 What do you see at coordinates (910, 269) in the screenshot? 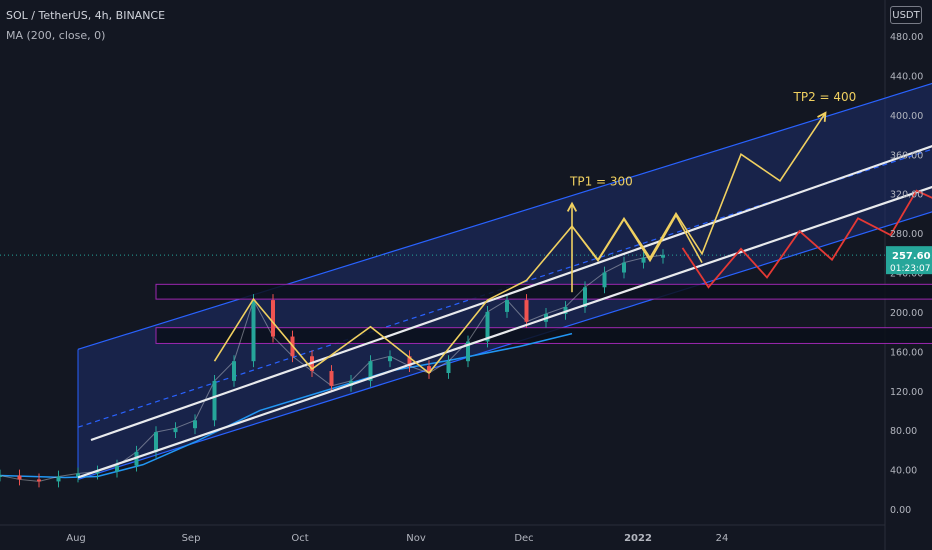
I see `price-countdown: 01:23:07` at bounding box center [910, 269].